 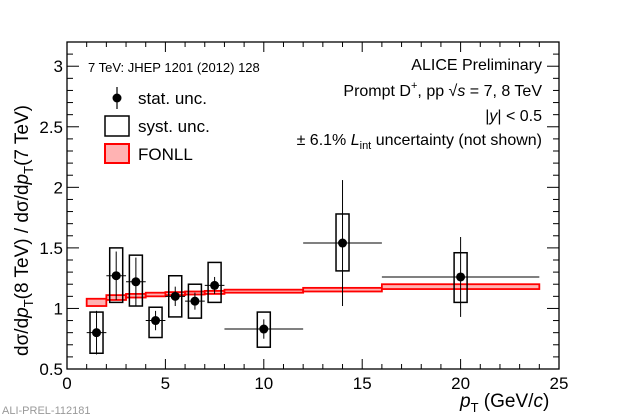 I want to click on legend-syst-label: syst. unc., so click(x=174, y=126).